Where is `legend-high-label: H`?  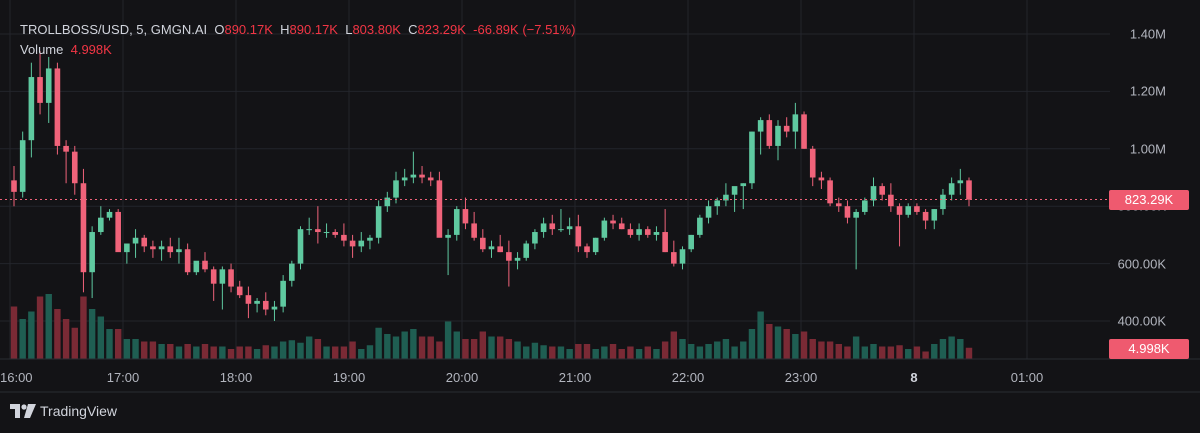
legend-high-label: H is located at coordinates (285, 29).